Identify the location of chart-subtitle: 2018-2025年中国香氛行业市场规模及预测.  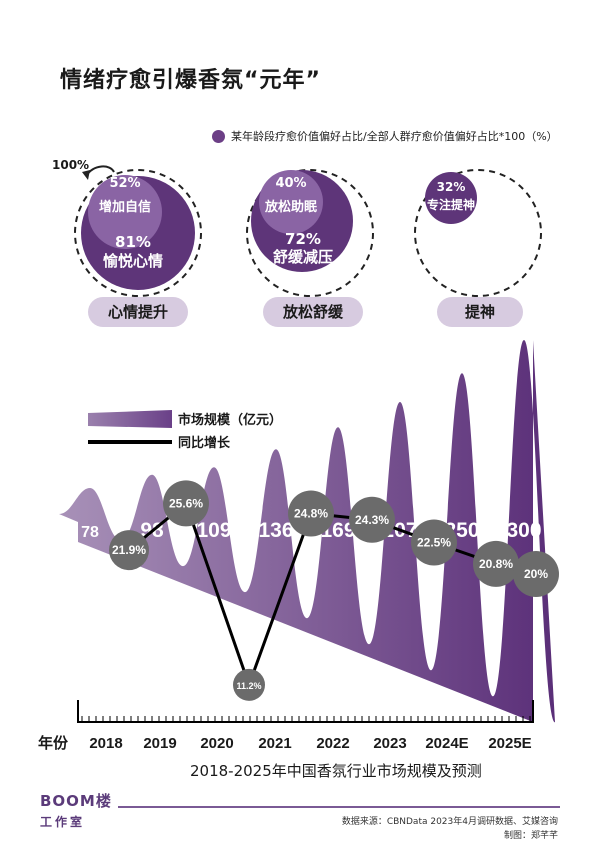
(336, 771).